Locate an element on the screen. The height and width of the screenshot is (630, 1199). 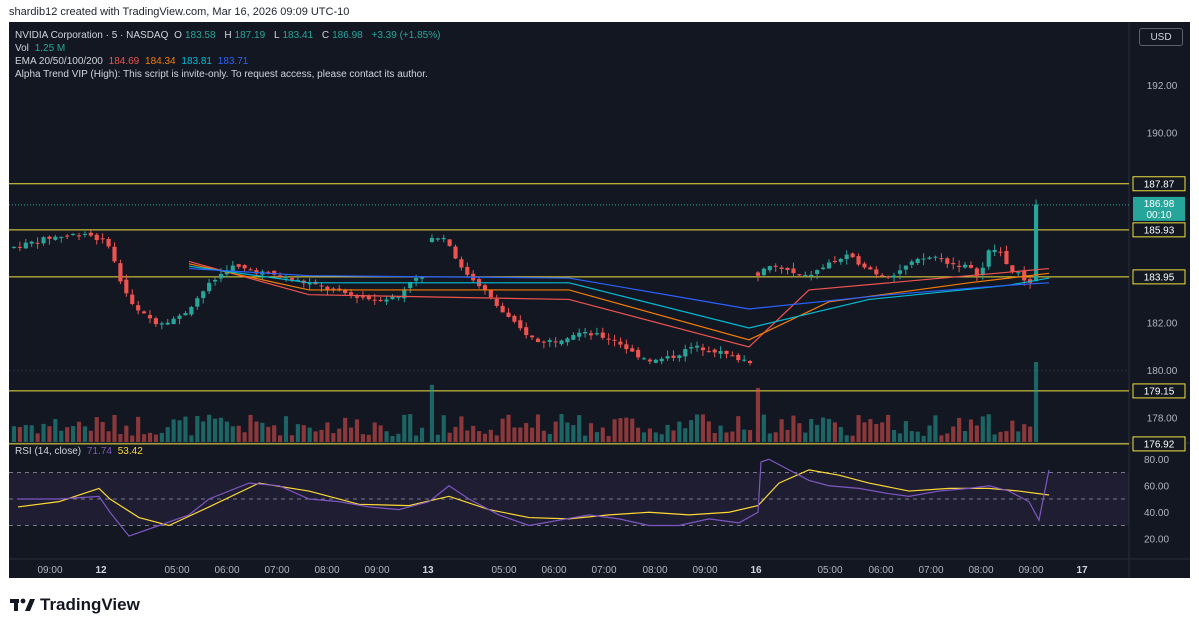
rsi-line is located at coordinates (534, 497).